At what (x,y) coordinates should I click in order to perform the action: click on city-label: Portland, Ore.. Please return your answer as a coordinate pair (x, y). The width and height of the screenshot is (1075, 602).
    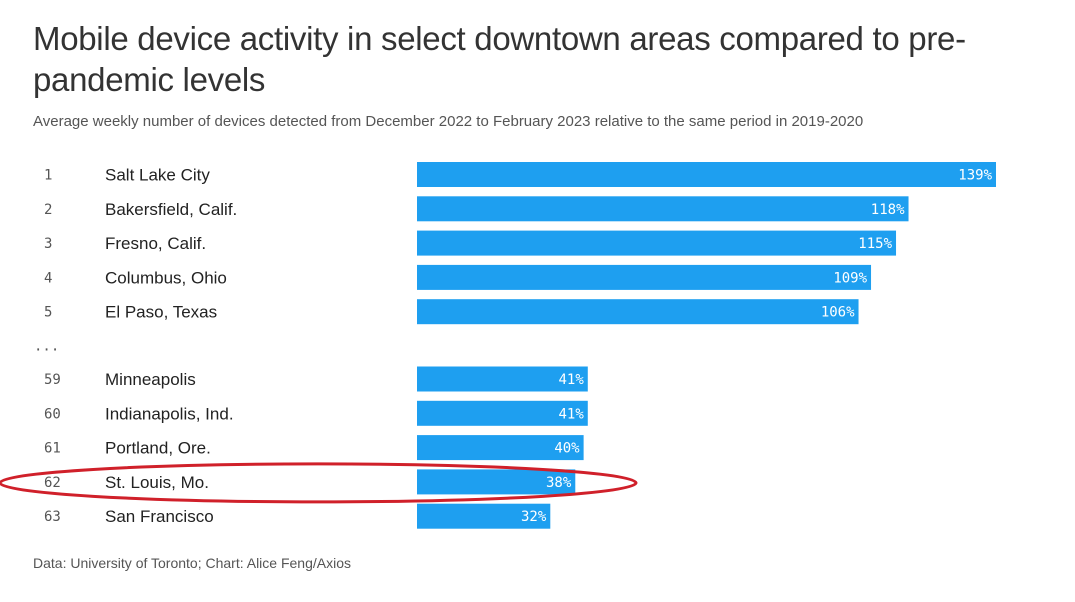
    Looking at the image, I should click on (158, 448).